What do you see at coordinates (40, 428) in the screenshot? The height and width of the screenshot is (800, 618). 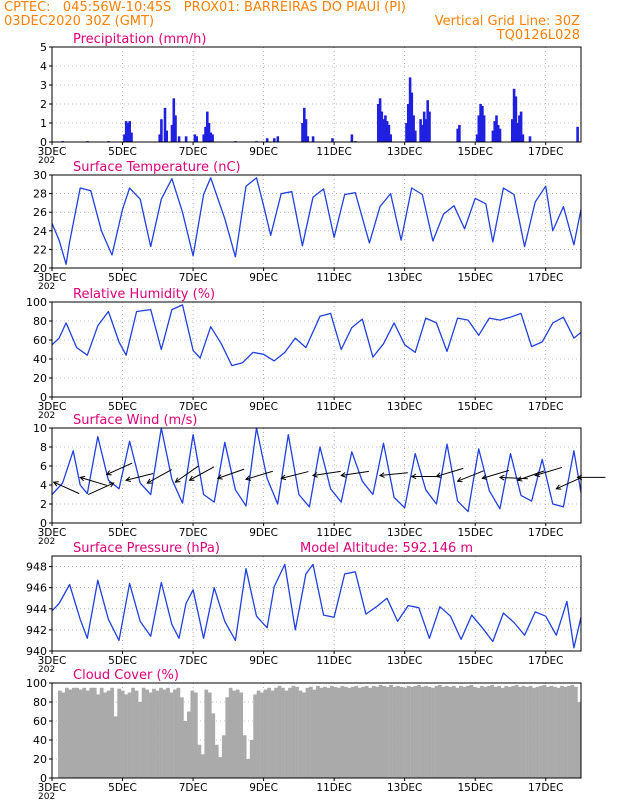 I see `y-tick-label: 10` at bounding box center [40, 428].